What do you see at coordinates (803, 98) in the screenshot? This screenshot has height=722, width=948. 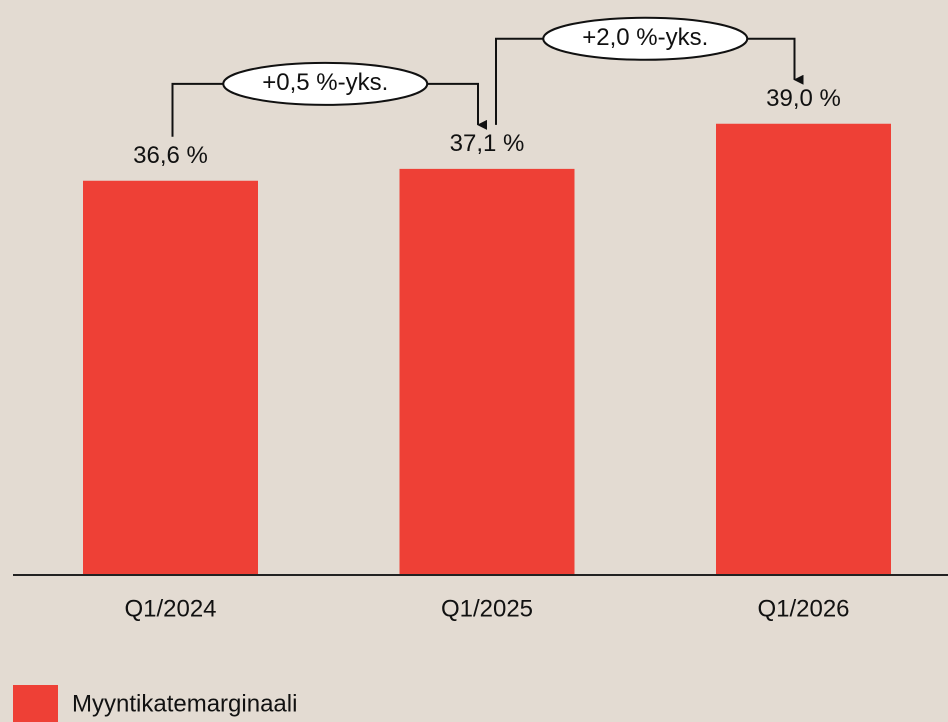 I see `value-label: 39,0 %` at bounding box center [803, 98].